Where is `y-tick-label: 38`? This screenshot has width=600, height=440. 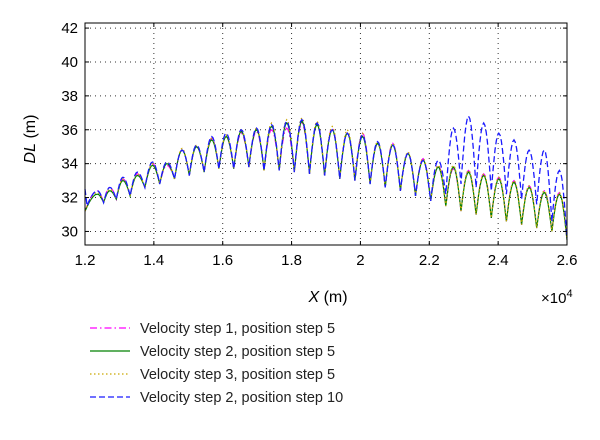 y-tick-label: 38 is located at coordinates (69, 96).